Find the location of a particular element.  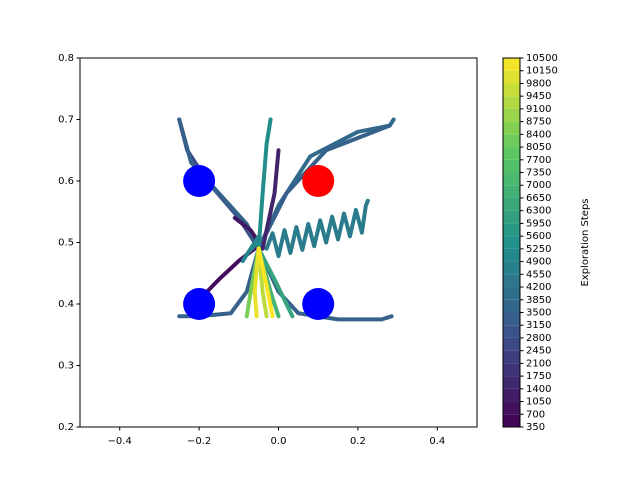

colorbar-tick-label: 7350 is located at coordinates (538, 173).